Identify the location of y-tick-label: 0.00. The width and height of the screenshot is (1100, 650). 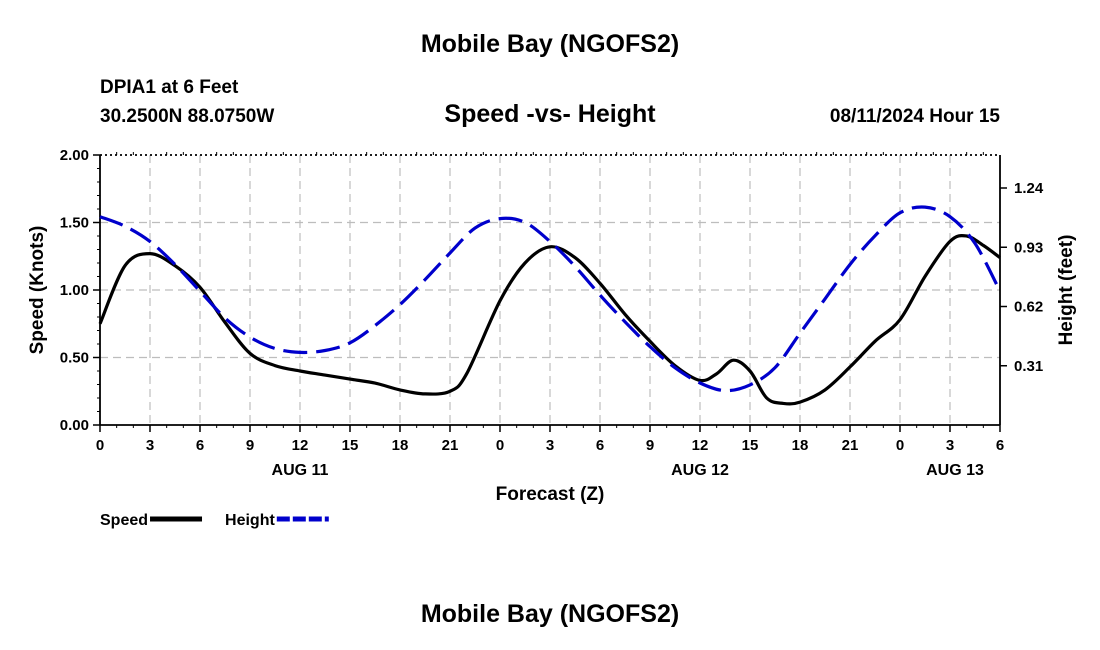
(74, 425).